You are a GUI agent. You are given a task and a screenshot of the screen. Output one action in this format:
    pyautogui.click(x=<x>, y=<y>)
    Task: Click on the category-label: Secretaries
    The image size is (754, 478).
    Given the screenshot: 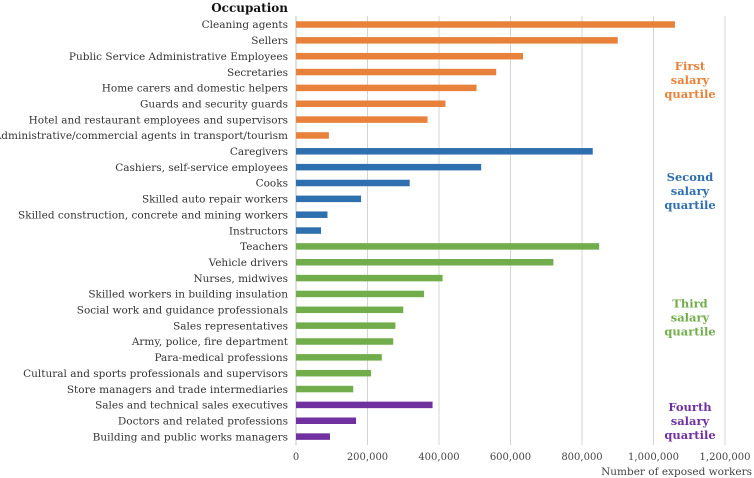 What is the action you would take?
    pyautogui.click(x=257, y=73)
    